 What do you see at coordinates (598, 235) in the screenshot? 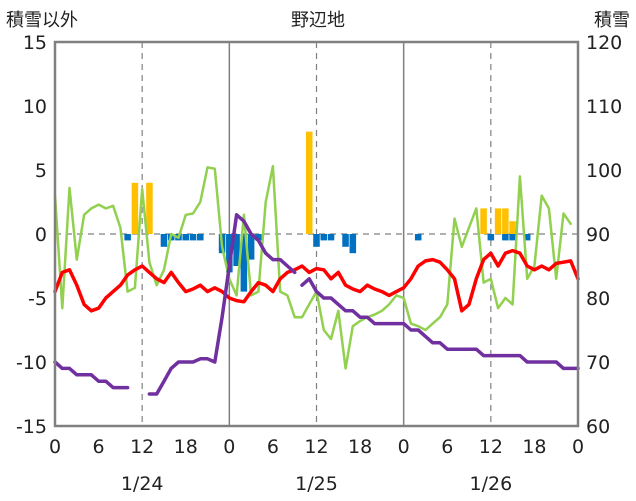
I see `right-tick-label: 90` at bounding box center [598, 235].